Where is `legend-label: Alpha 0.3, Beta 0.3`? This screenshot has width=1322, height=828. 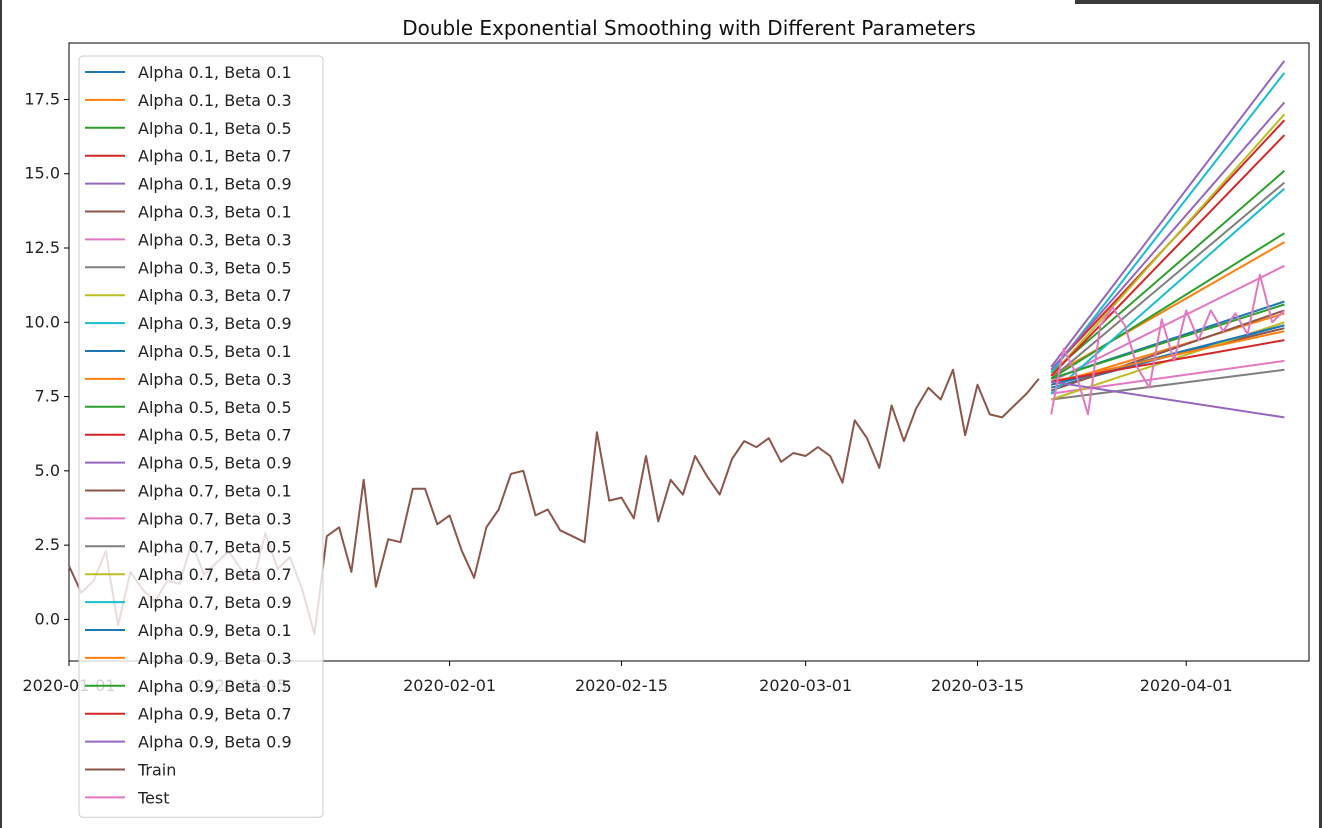 legend-label: Alpha 0.3, Beta 0.3 is located at coordinates (215, 239).